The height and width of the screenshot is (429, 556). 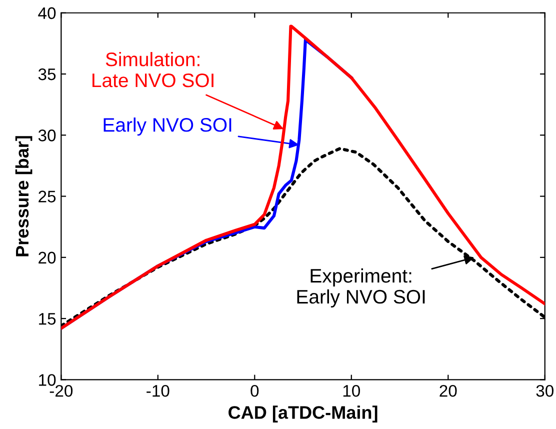 What do you see at coordinates (545, 390) in the screenshot?
I see `x-tick-label: 30` at bounding box center [545, 390].